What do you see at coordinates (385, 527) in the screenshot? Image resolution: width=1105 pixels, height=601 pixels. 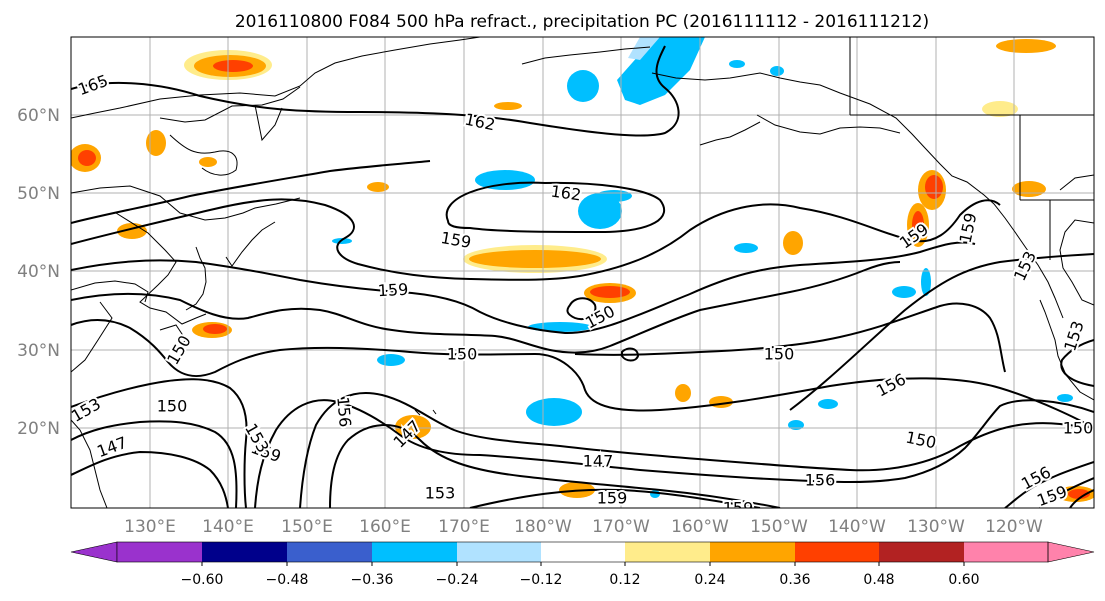 I see `lon-label: 160°E` at bounding box center [385, 527].